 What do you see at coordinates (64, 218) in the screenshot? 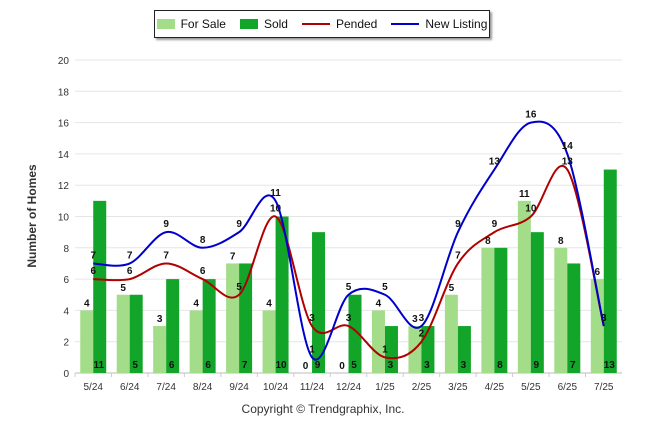
I see `y-tick-label: 10` at bounding box center [64, 218].